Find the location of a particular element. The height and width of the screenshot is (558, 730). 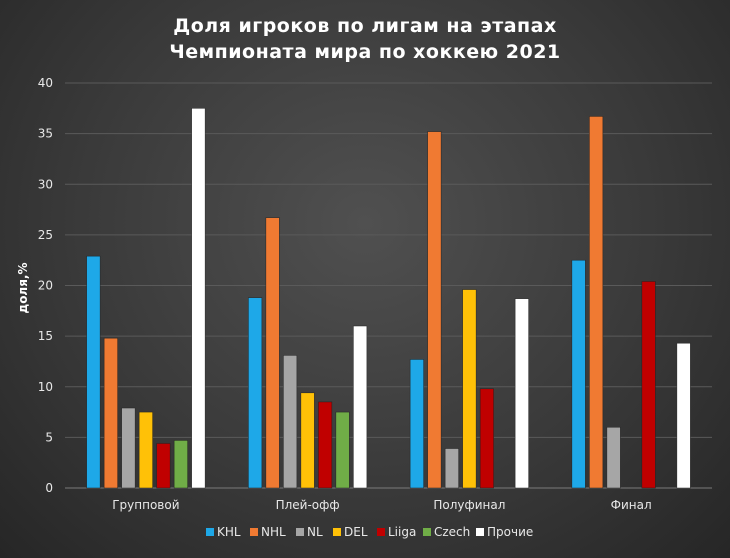

legend-swatch-khl is located at coordinates (210, 532).